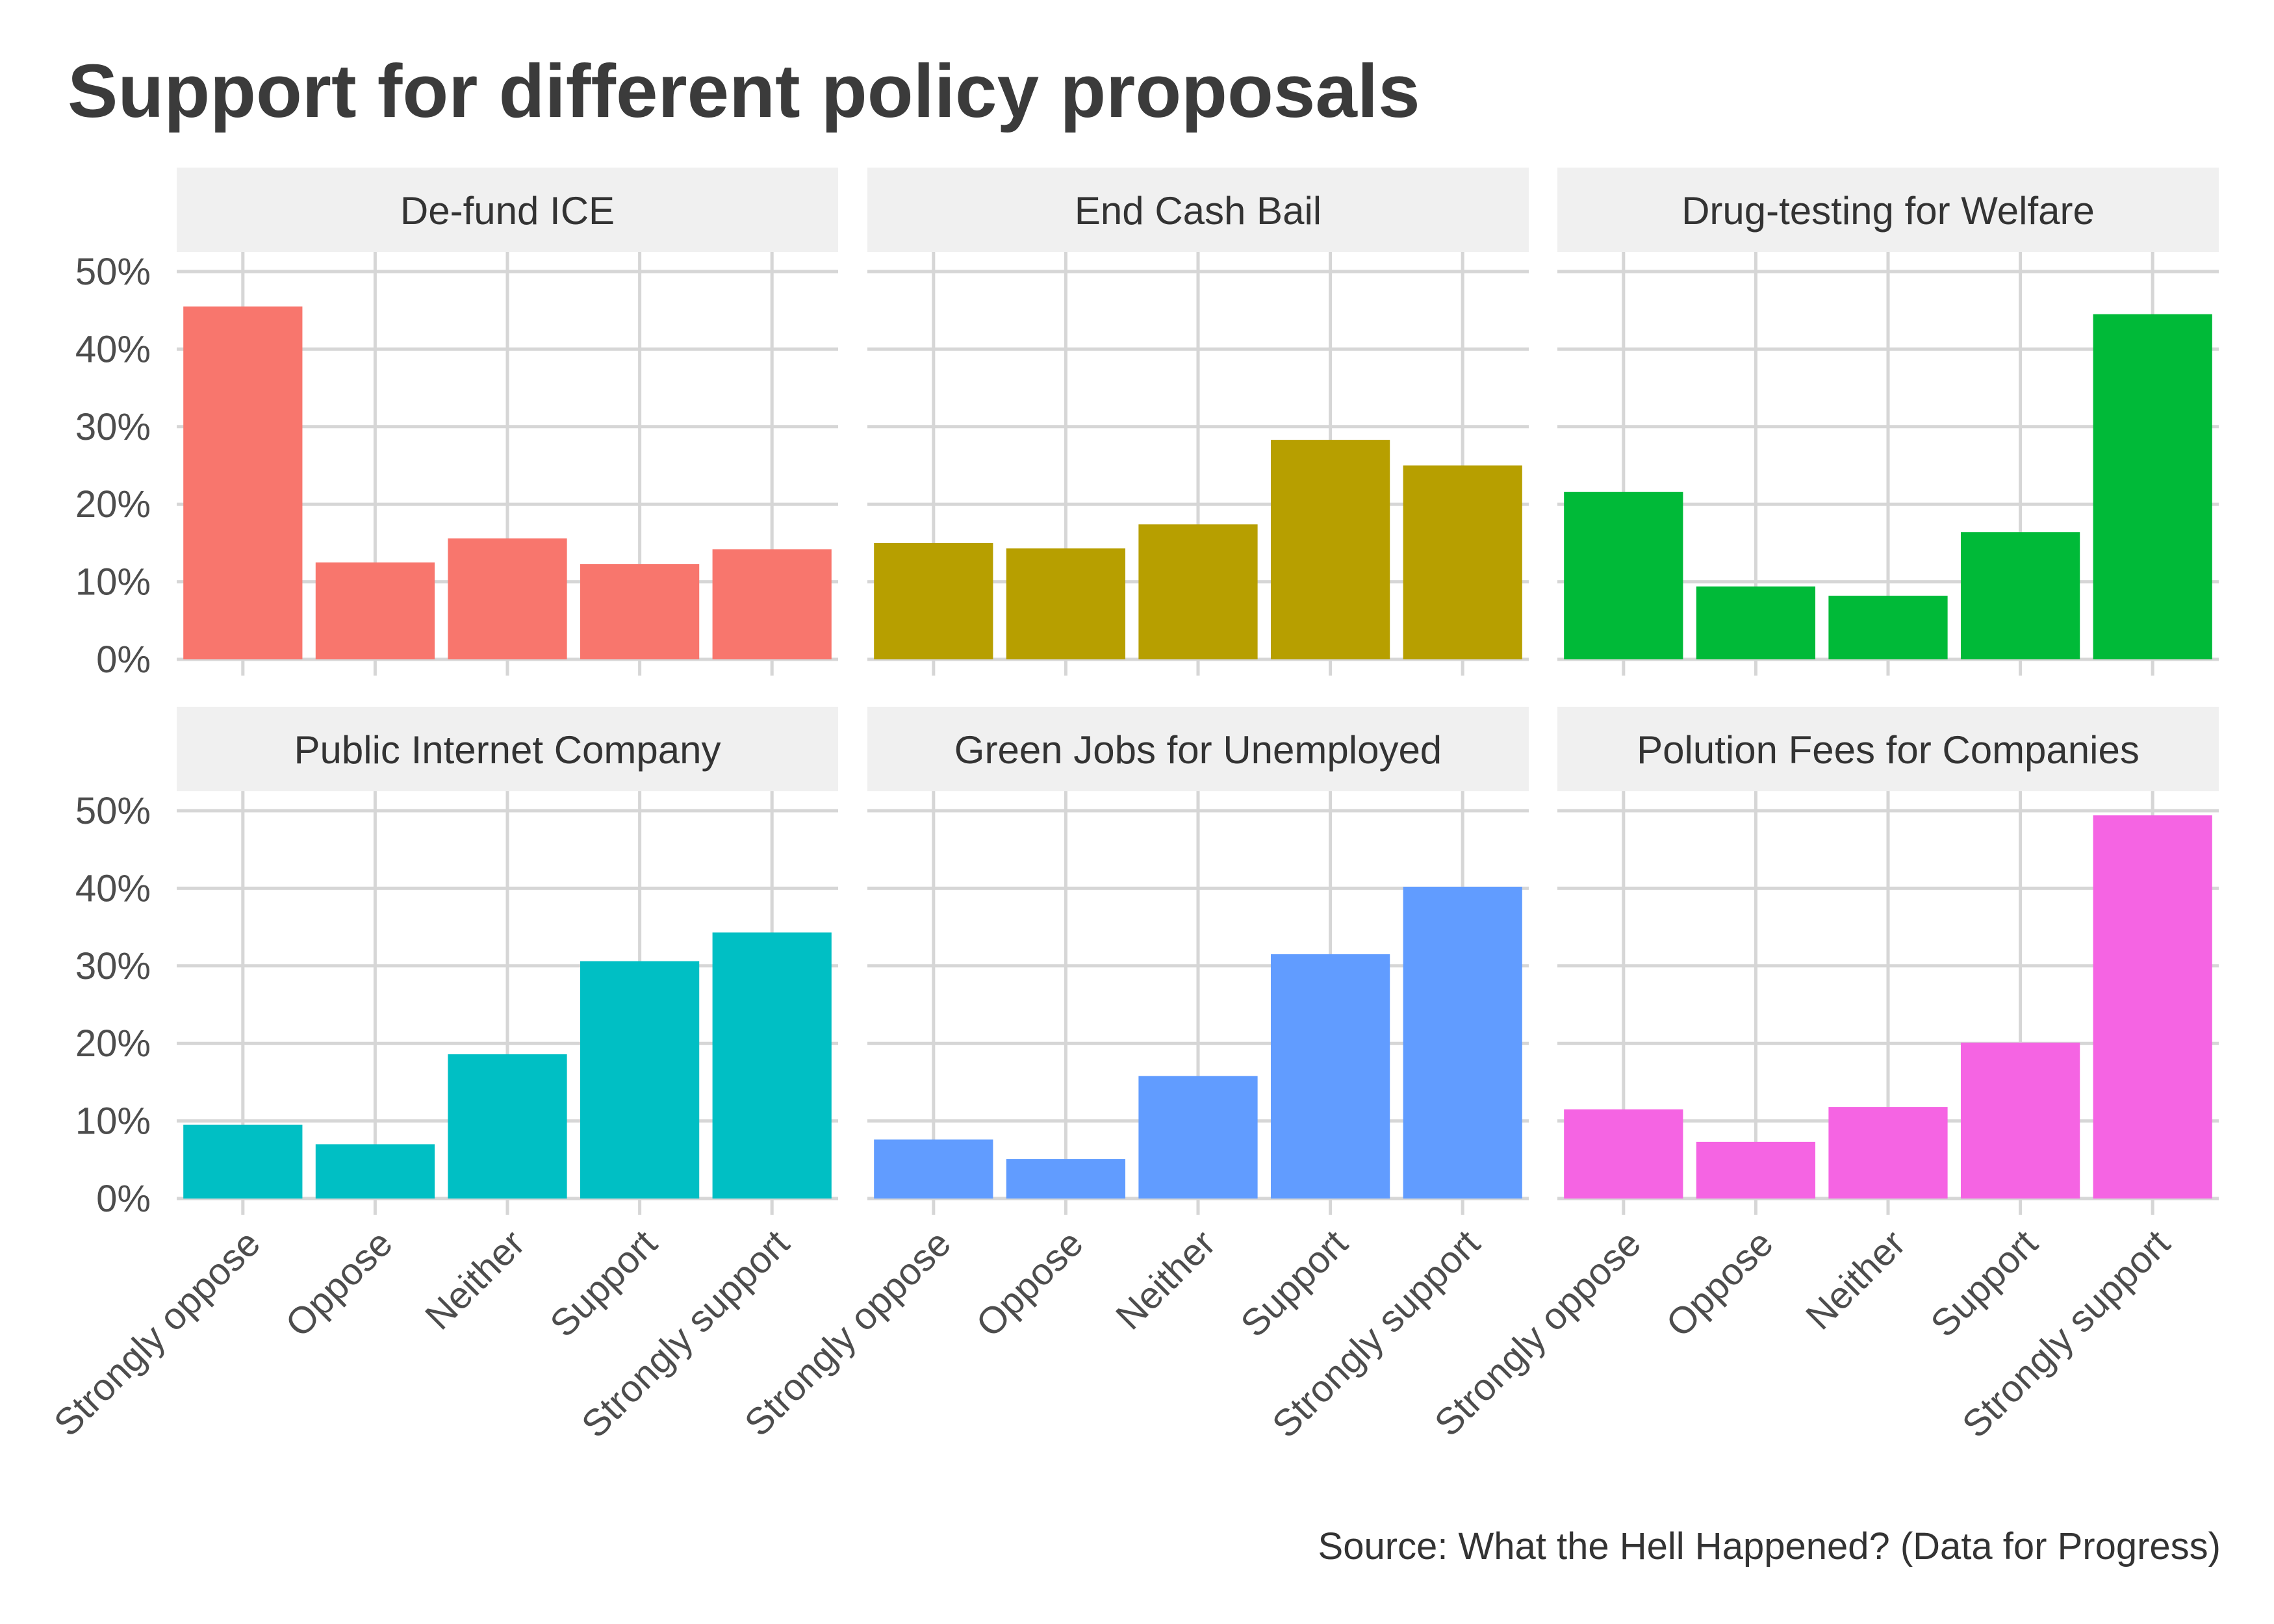 This screenshot has height=1624, width=2274. What do you see at coordinates (1623, 1154) in the screenshot?
I see `bar-polution-fees-for-companies-strongly-oppose` at bounding box center [1623, 1154].